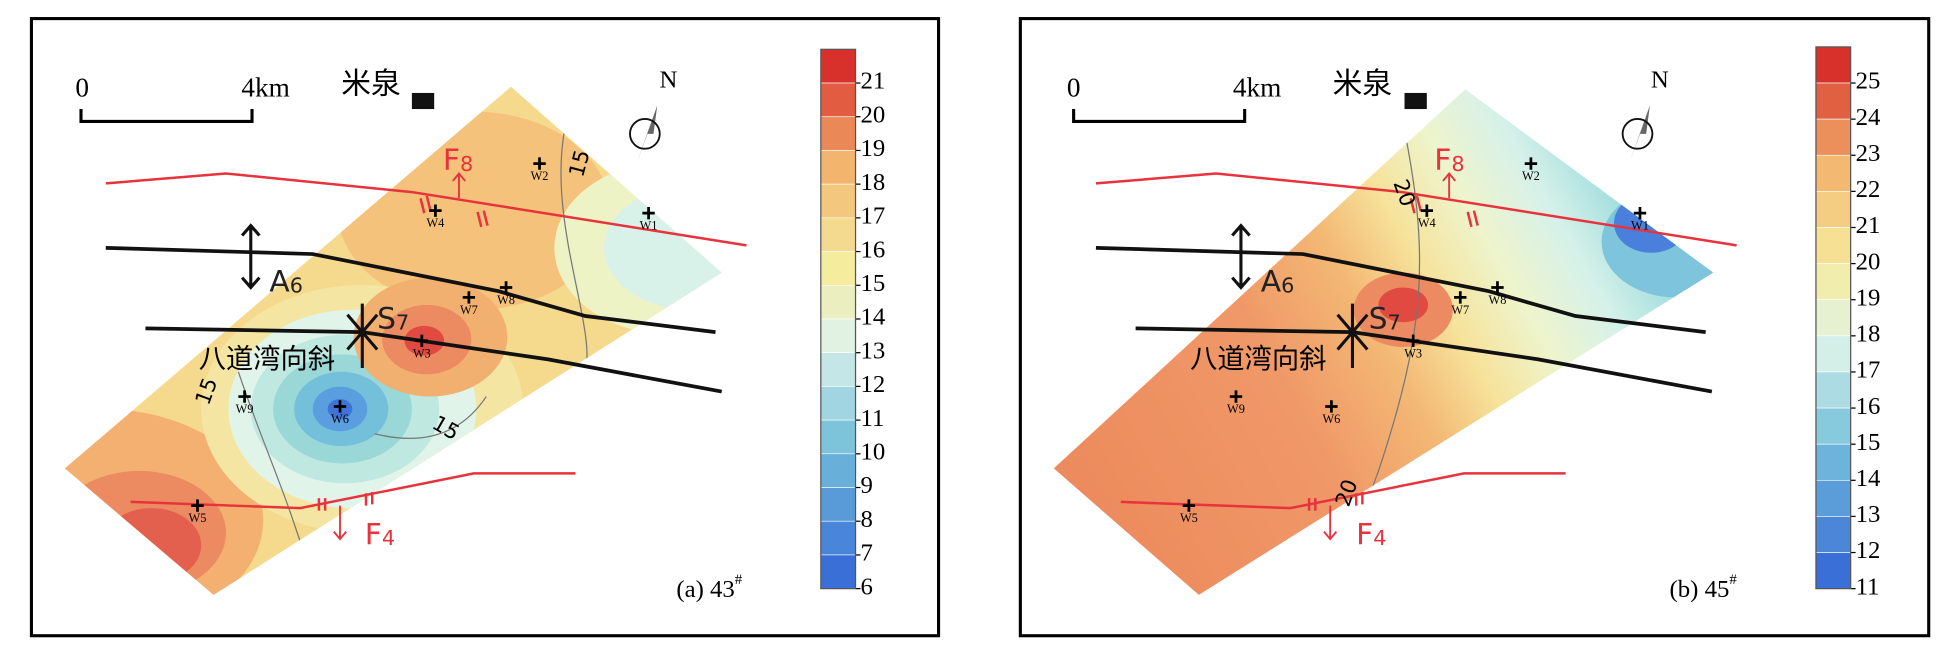 The height and width of the screenshot is (663, 1949). I want to click on scale-start: 0, so click(82, 88).